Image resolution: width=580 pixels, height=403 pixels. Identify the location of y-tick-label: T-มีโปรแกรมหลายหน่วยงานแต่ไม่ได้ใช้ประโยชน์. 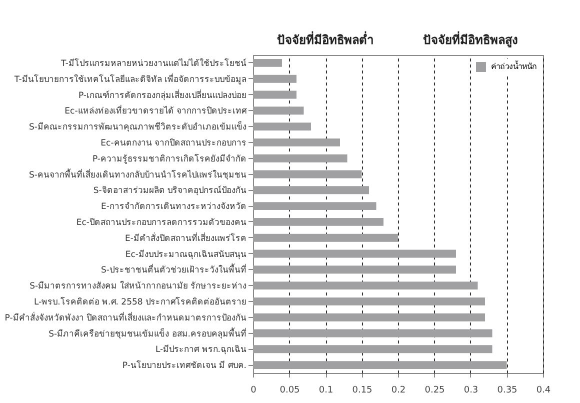
(153, 63).